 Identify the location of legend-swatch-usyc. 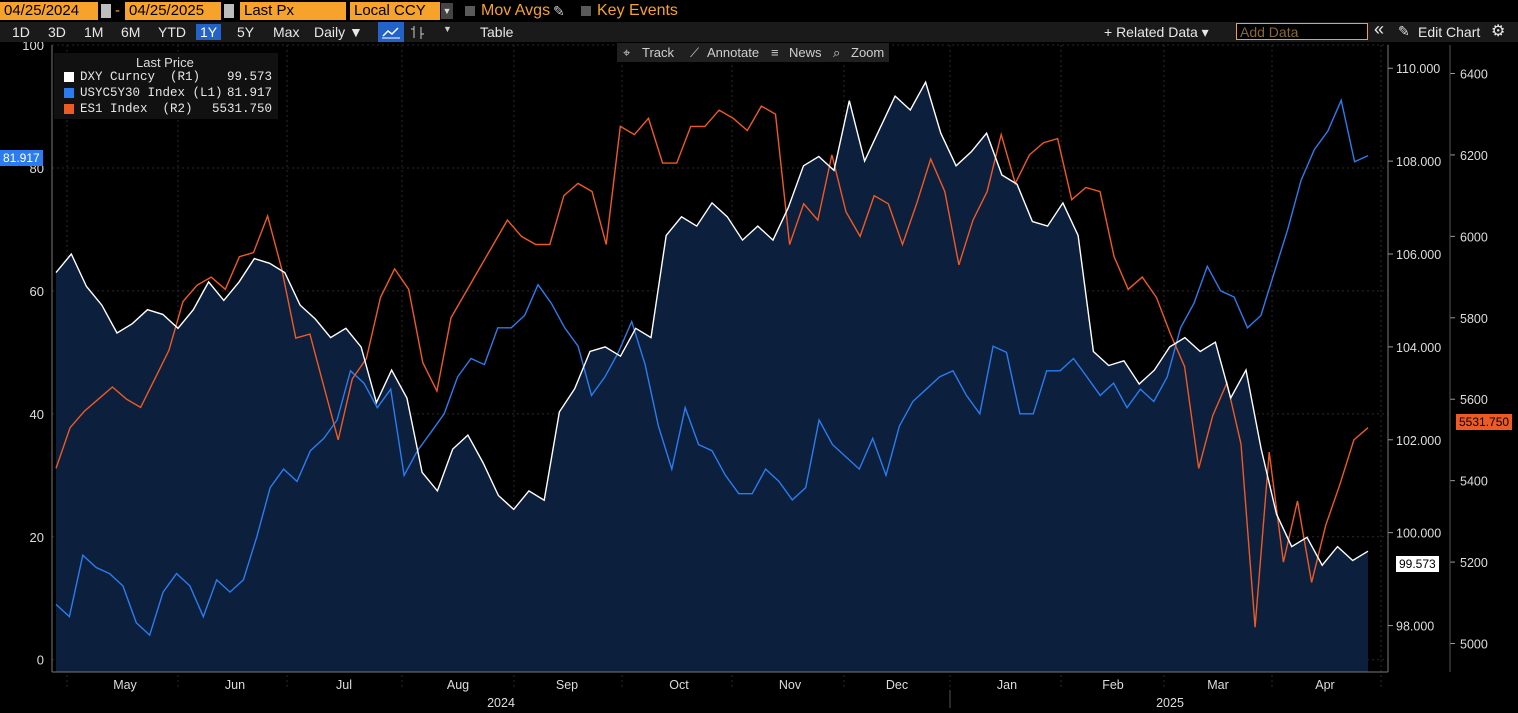
(69, 93).